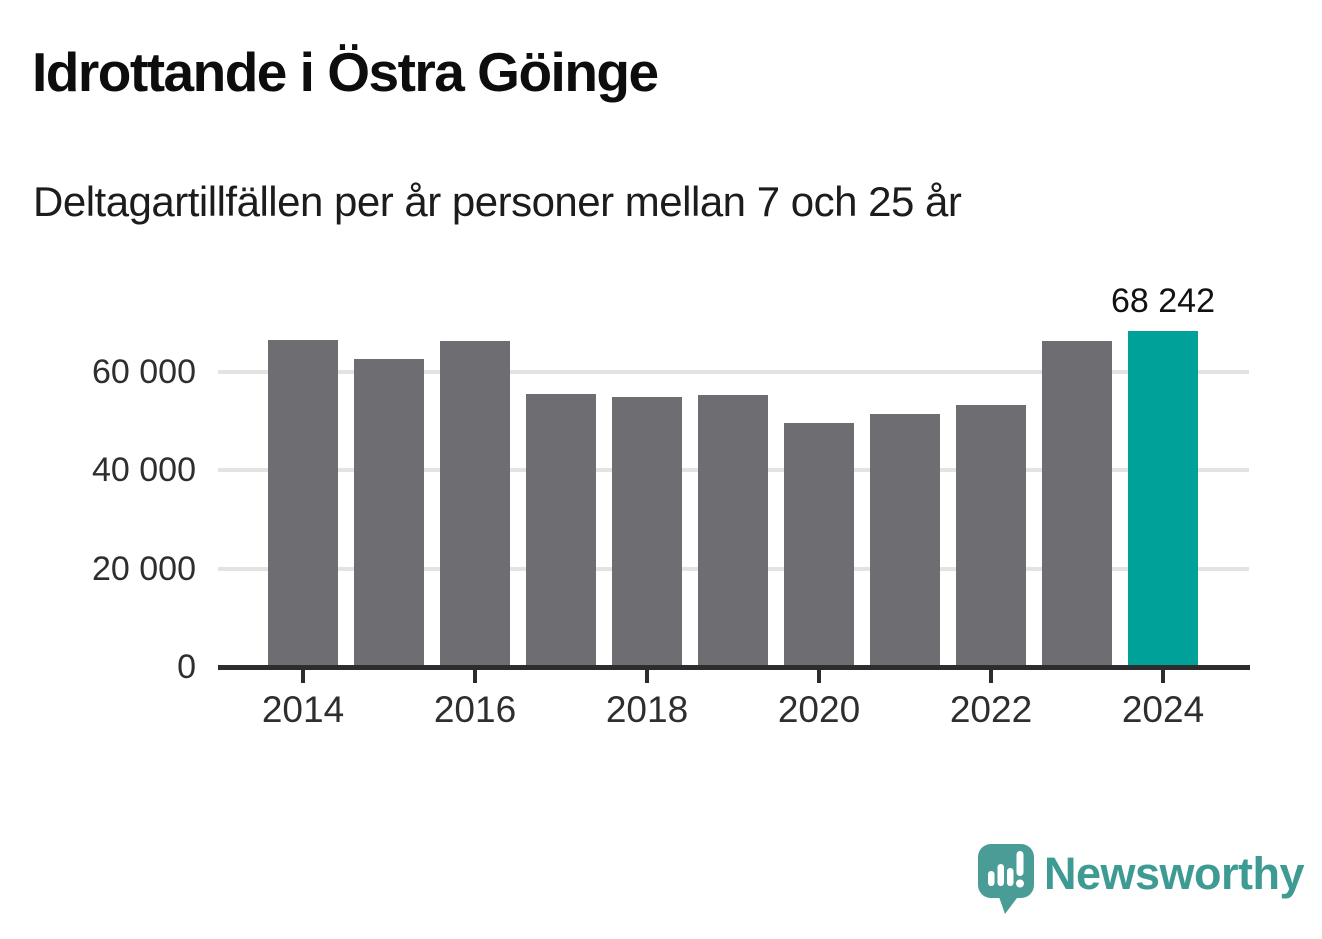 This screenshot has width=1322, height=939. Describe the element at coordinates (303, 503) in the screenshot. I see `bar-2014` at that location.